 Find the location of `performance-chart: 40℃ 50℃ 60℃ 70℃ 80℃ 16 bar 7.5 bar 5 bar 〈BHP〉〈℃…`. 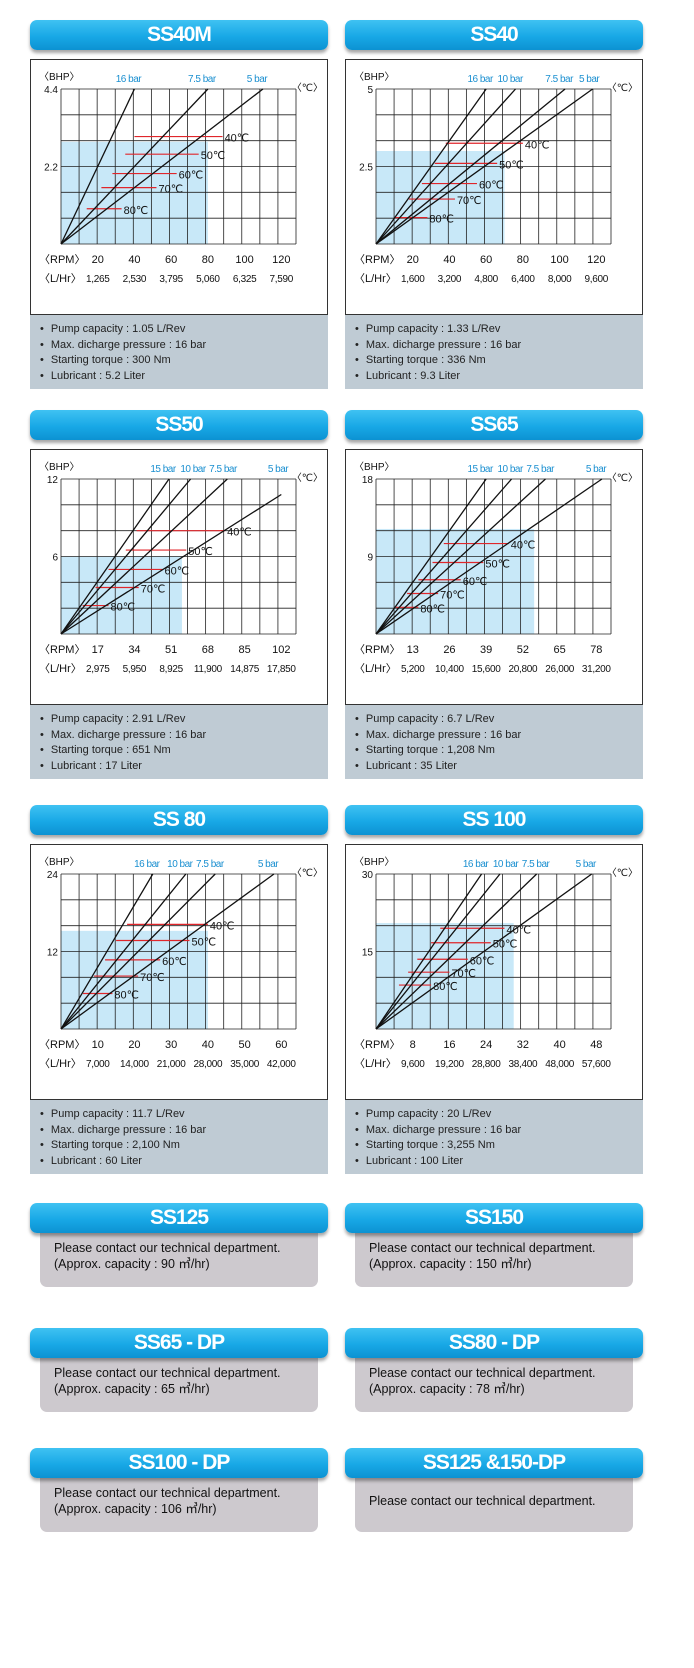

performance-chart: 40℃ 50℃ 60℃ 70℃ 80℃ 16 bar 7.5 bar 5 bar 〈BHP〉〈℃… is located at coordinates (181, 178).